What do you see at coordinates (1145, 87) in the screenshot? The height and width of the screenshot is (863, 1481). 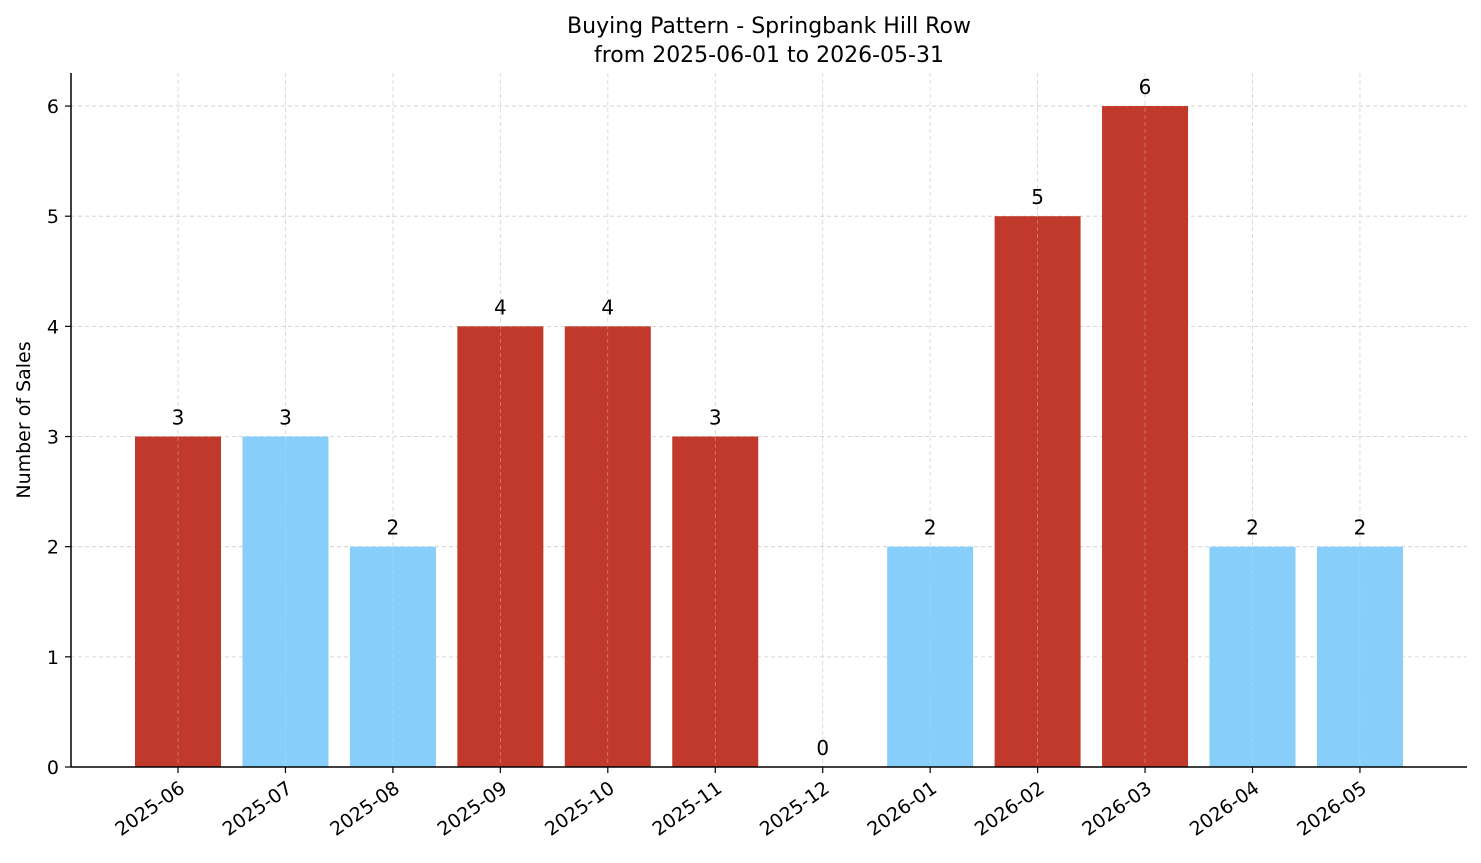 I see `bar-value-label: 6` at bounding box center [1145, 87].